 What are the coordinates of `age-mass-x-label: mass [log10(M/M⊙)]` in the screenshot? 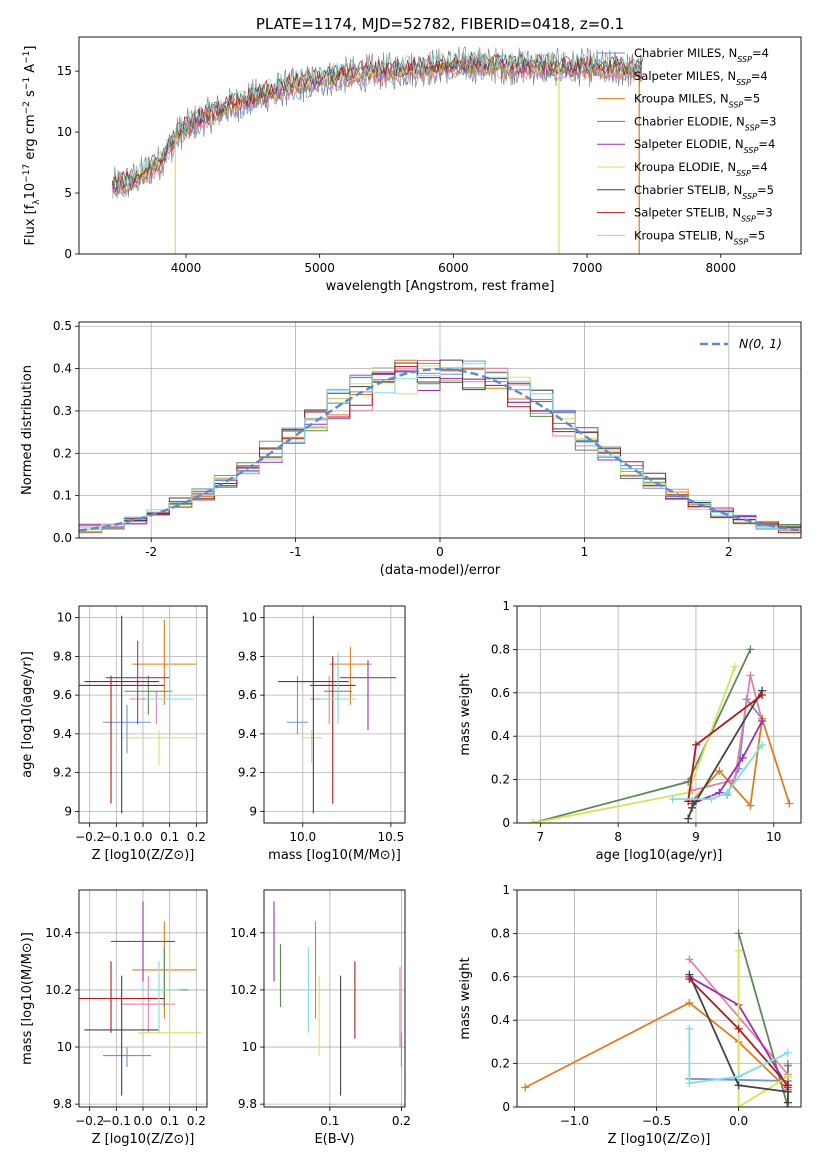 It's located at (334, 855).